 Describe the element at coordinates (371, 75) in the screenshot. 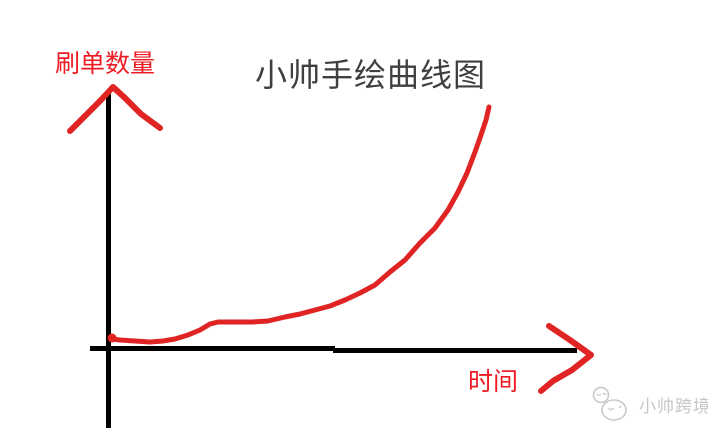

I see `chart-title: 小帅手绘曲线图` at that location.